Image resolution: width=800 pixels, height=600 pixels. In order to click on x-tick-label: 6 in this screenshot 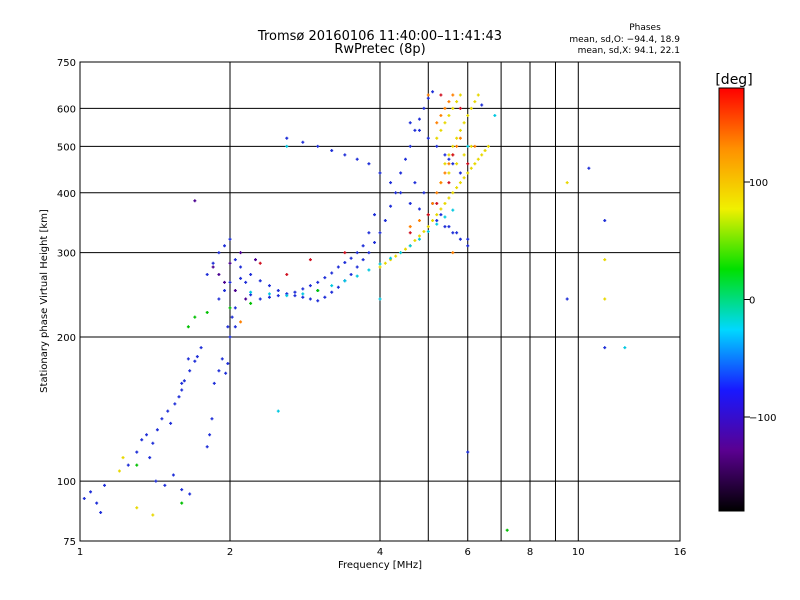, I will do `click(468, 552)`.